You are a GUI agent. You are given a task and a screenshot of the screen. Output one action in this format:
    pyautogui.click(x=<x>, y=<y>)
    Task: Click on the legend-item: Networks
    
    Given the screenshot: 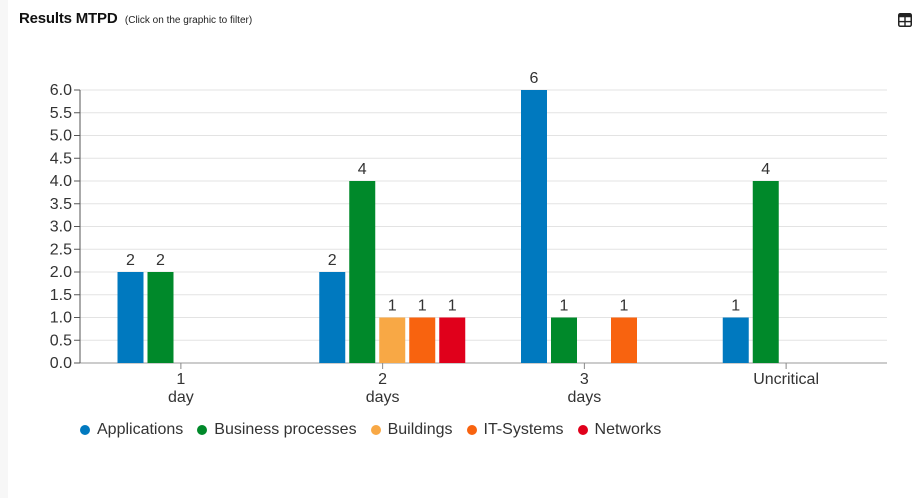 What is the action you would take?
    pyautogui.click(x=619, y=430)
    